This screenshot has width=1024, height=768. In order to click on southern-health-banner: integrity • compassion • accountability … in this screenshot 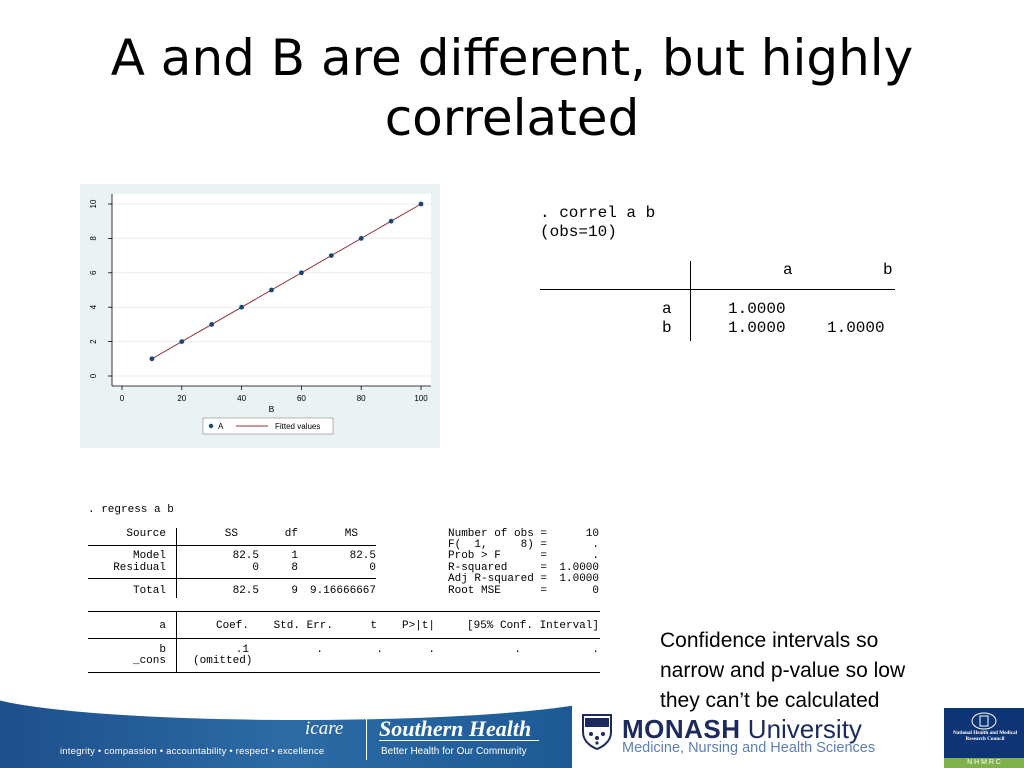, I will do `click(286, 734)`.